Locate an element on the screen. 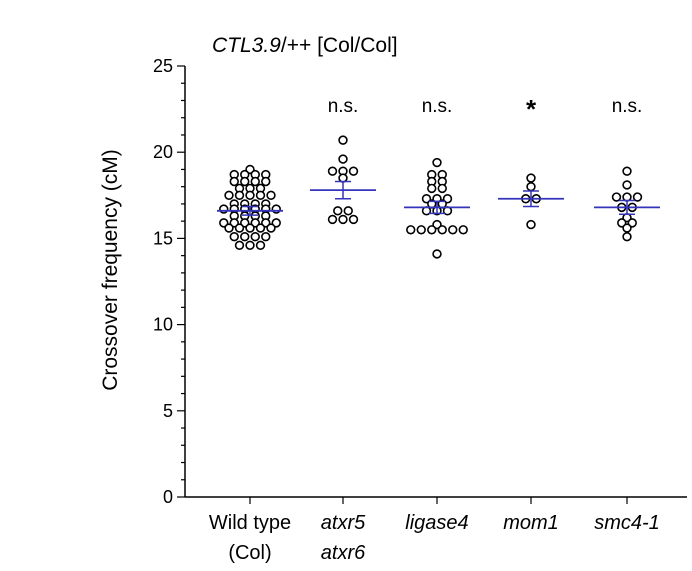  significance-label: * is located at coordinates (531, 109).